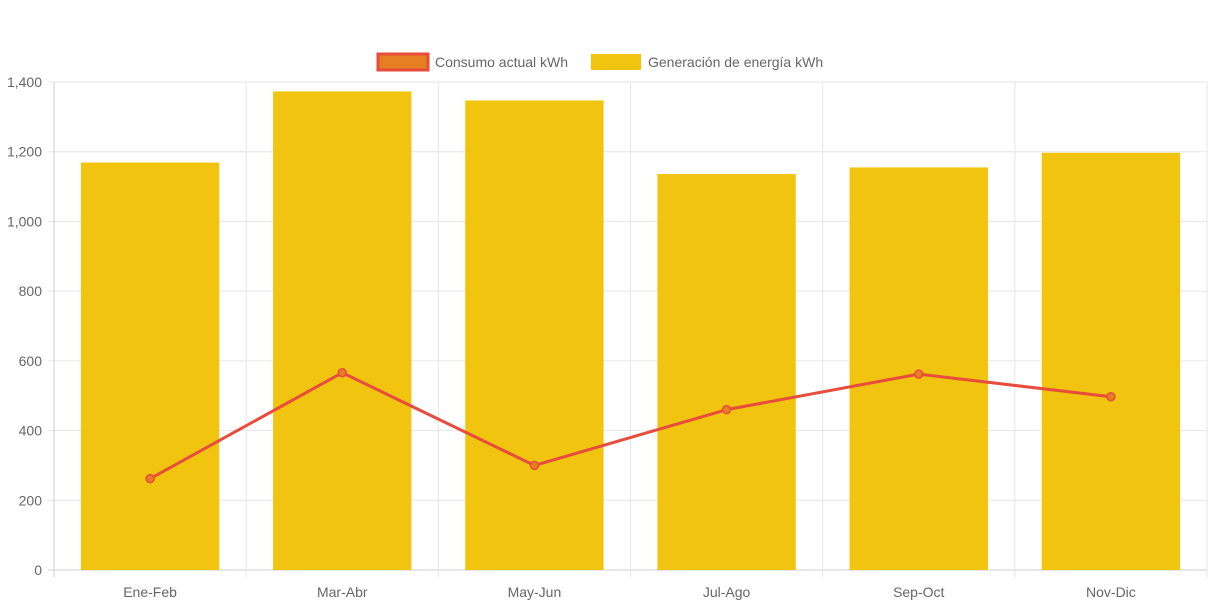 The width and height of the screenshot is (1213, 606). What do you see at coordinates (31, 361) in the screenshot?
I see `y-tick-label: 600` at bounding box center [31, 361].